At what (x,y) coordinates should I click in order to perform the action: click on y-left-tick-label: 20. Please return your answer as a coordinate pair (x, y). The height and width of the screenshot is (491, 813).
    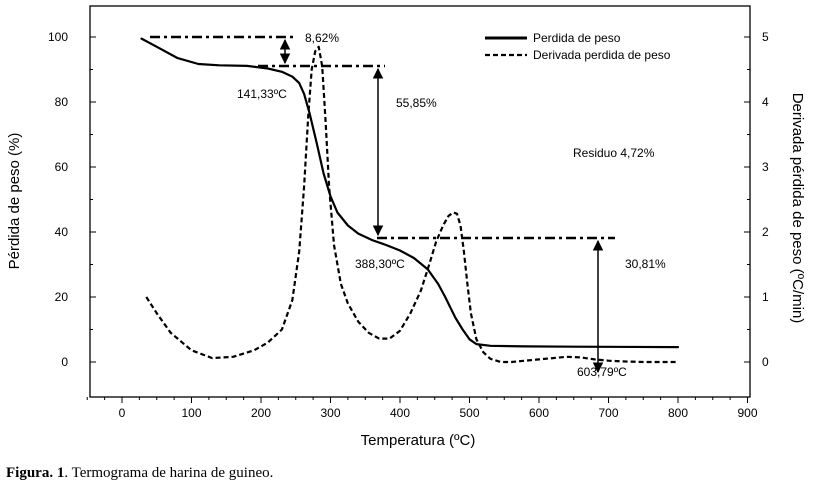
    Looking at the image, I should click on (62, 297).